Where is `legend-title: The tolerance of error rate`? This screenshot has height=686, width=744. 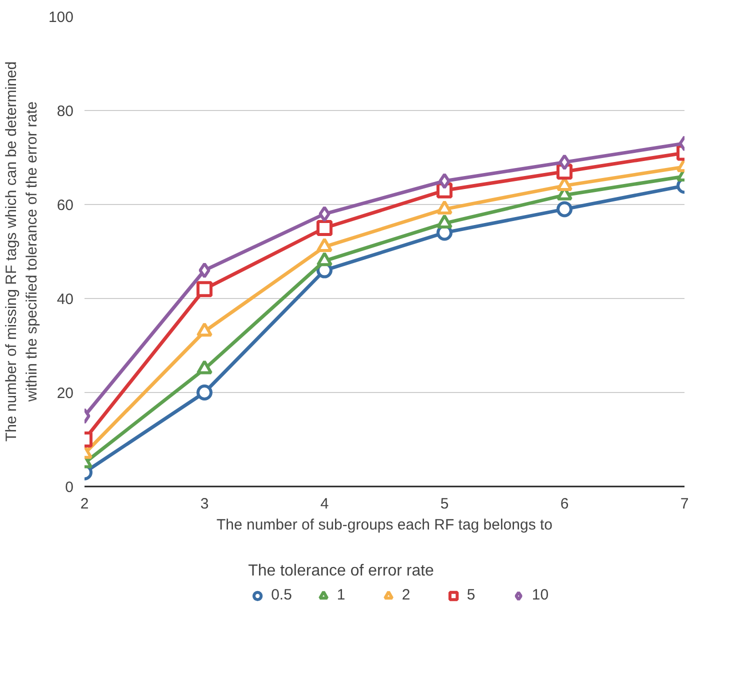
legend-title: The tolerance of error rate is located at coordinates (341, 571).